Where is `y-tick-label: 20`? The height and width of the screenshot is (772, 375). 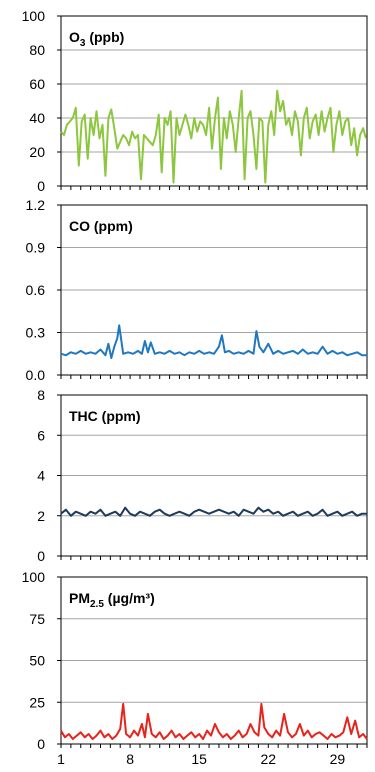 y-tick-label: 20 is located at coordinates (37, 152).